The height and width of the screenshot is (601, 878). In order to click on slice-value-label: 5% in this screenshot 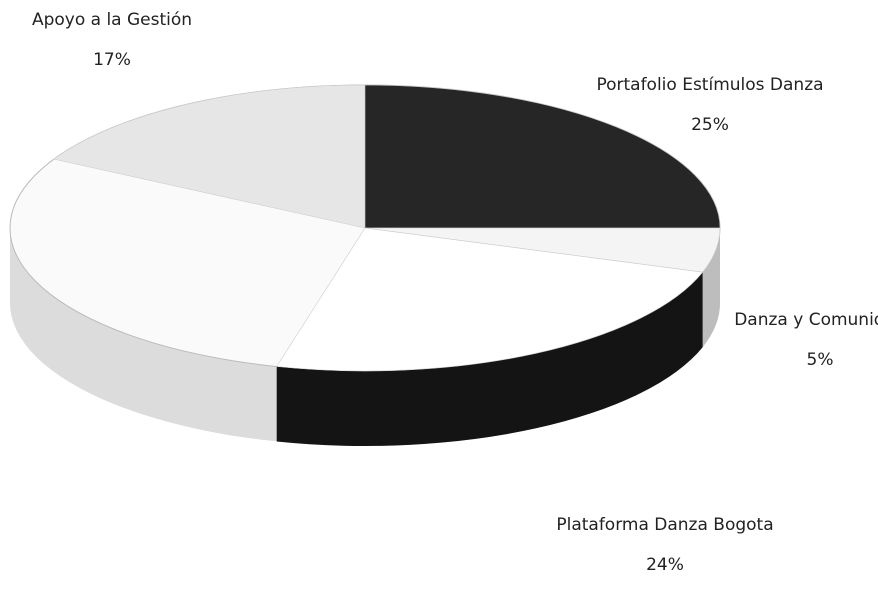, I will do `click(820, 360)`.